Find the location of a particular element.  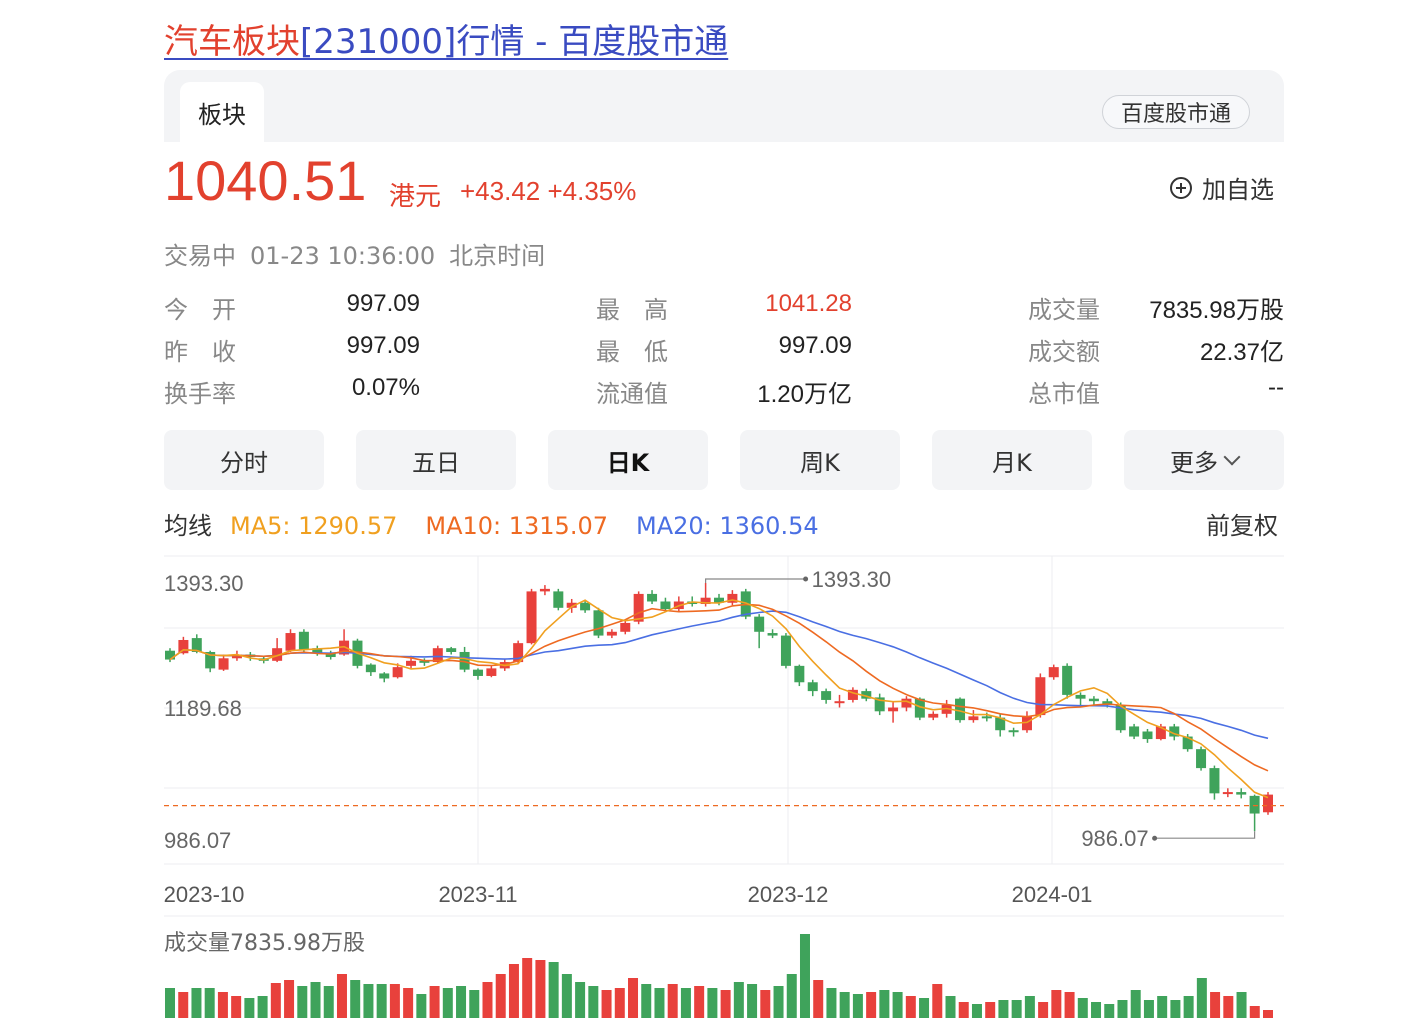

brand-badge: 百度股市通 is located at coordinates (1176, 112).